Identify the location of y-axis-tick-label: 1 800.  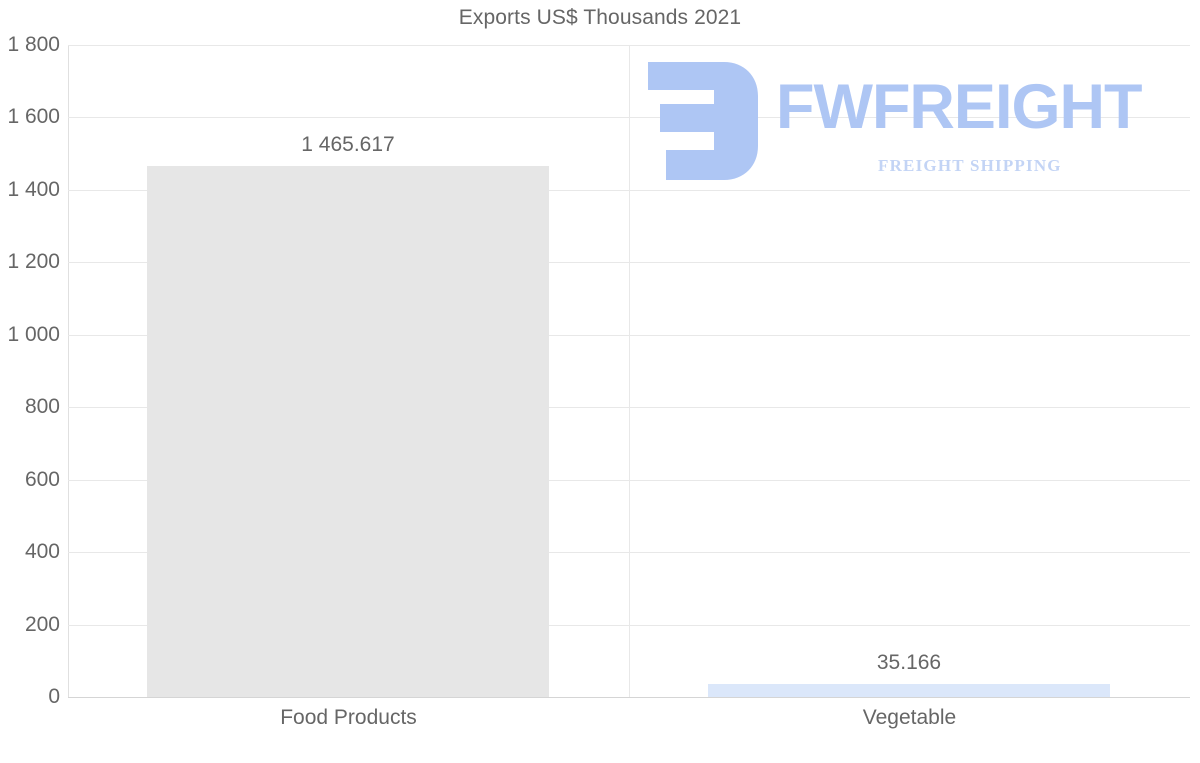
(33, 44).